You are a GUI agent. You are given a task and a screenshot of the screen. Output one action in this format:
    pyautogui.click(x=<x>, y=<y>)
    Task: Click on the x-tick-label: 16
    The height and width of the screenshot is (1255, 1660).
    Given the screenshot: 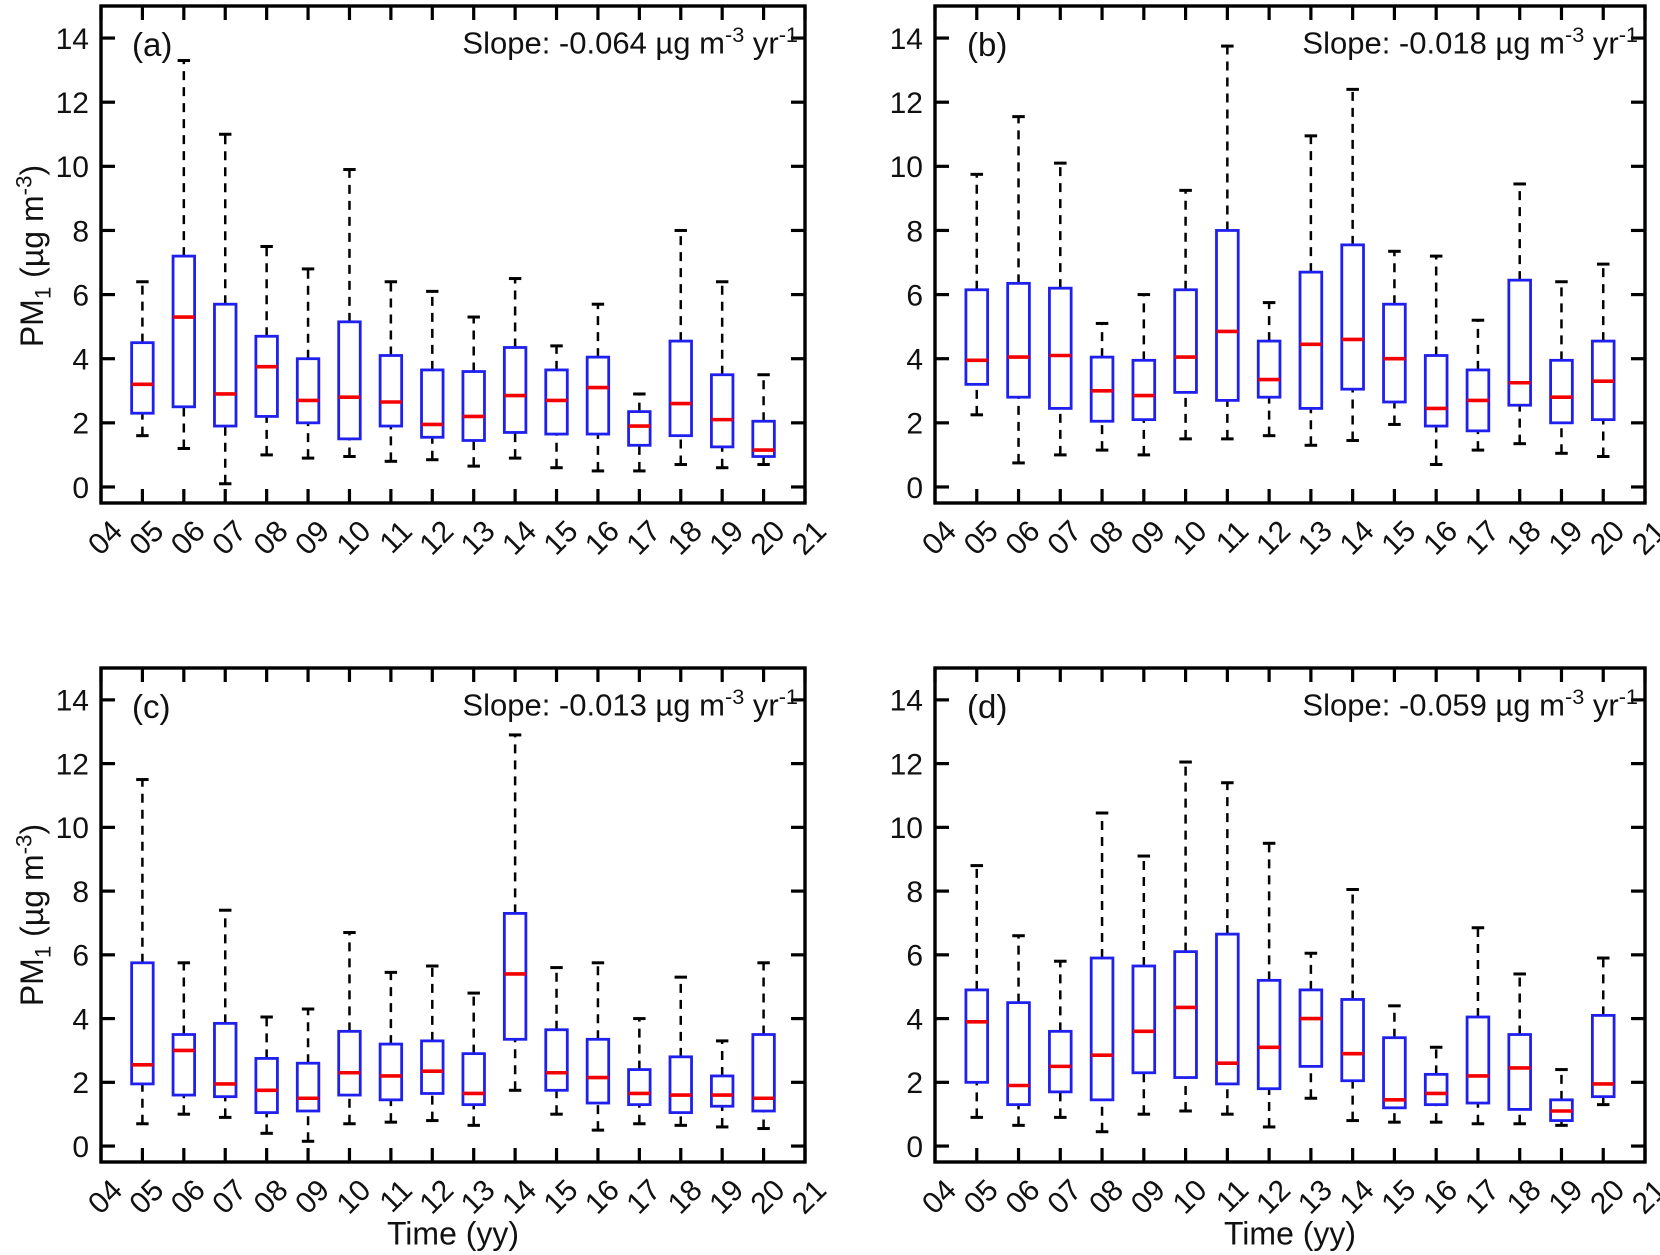 What is the action you would take?
    pyautogui.click(x=602, y=1197)
    